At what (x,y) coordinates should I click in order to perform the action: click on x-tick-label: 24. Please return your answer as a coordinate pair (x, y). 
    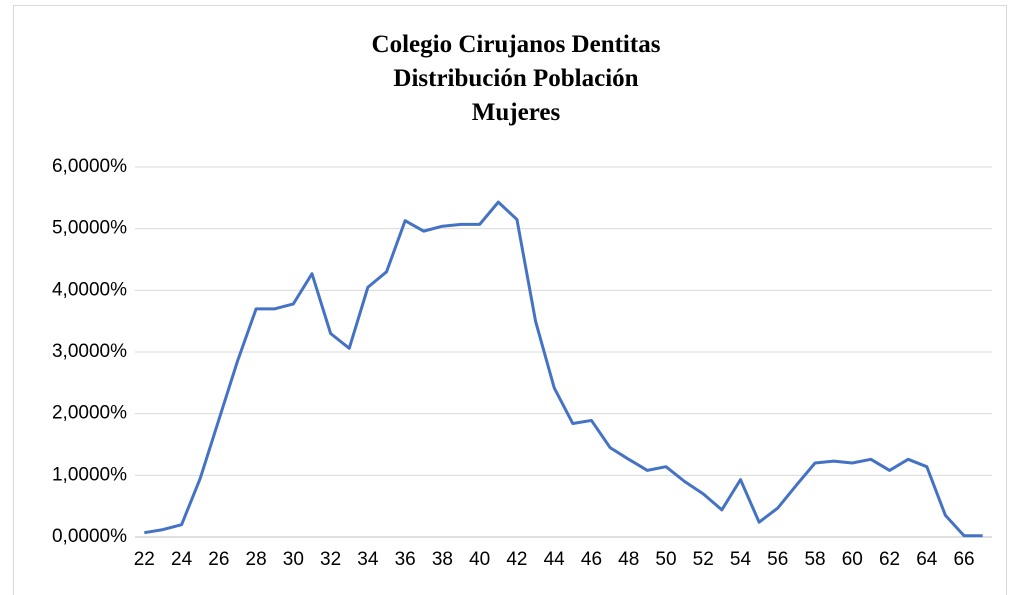
    Looking at the image, I should click on (182, 559).